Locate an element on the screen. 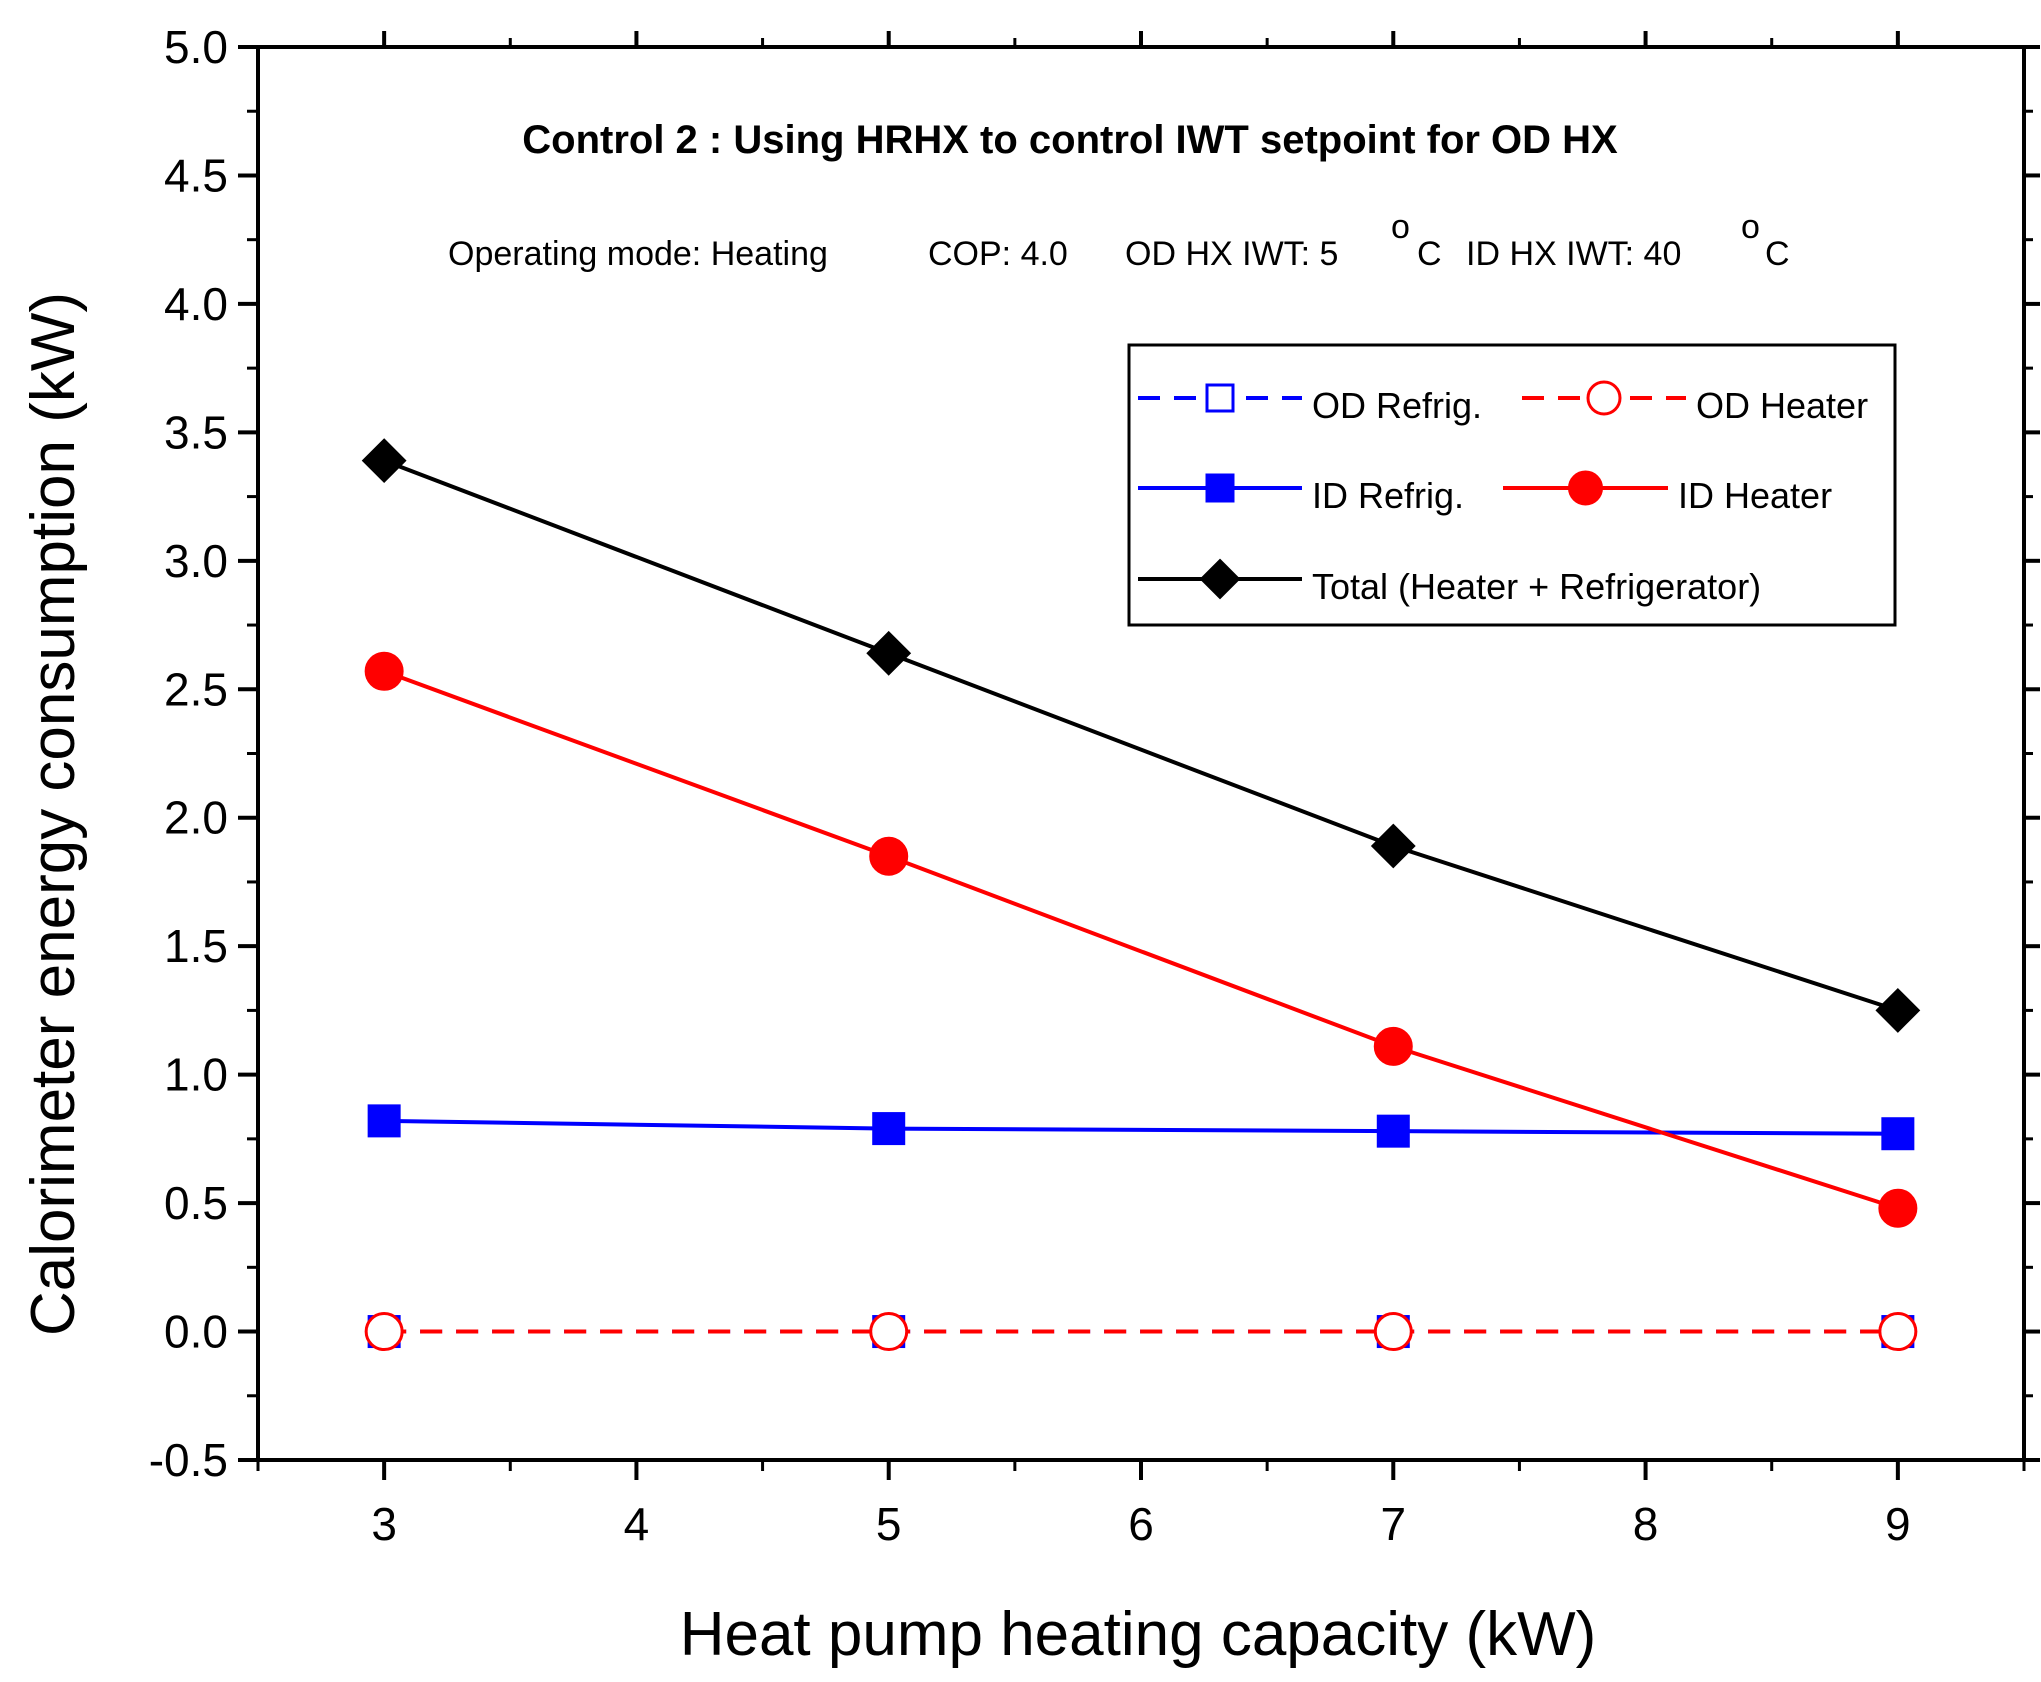  x-tick-label: 5 is located at coordinates (889, 1524).